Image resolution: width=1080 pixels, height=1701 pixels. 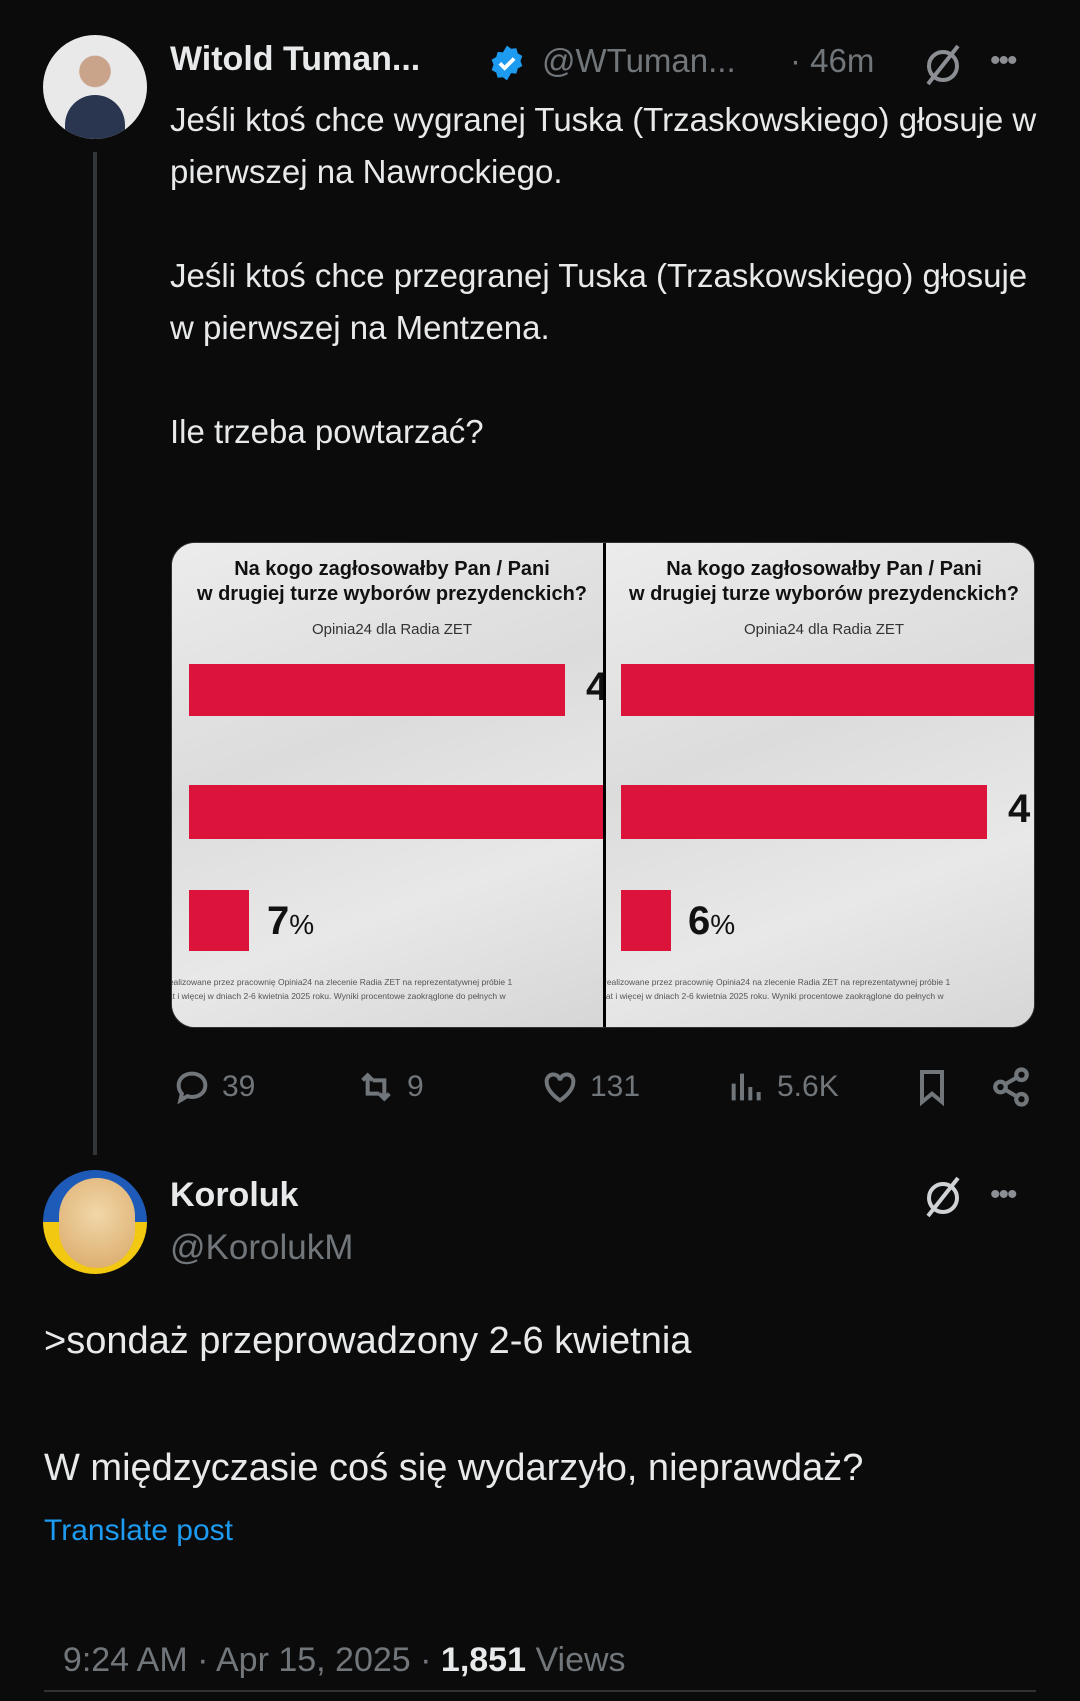 What do you see at coordinates (576, 1660) in the screenshot?
I see `views-label: Views` at bounding box center [576, 1660].